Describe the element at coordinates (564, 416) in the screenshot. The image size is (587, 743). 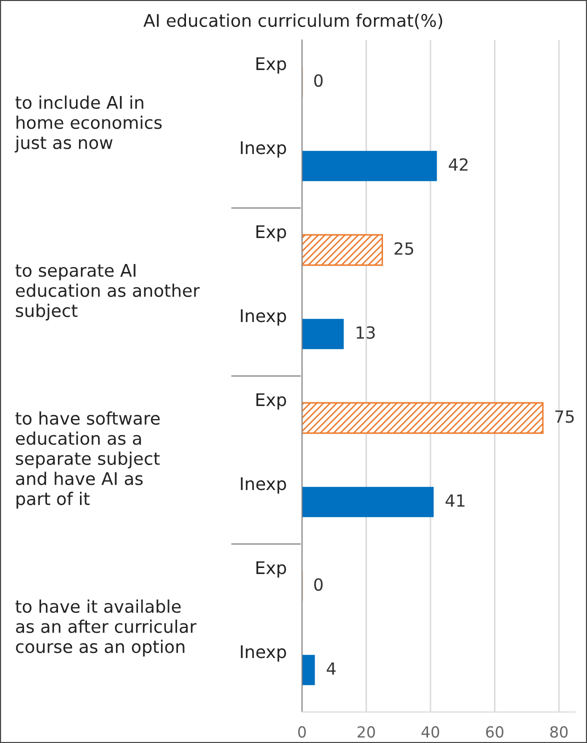
I see `data-label: 75` at that location.